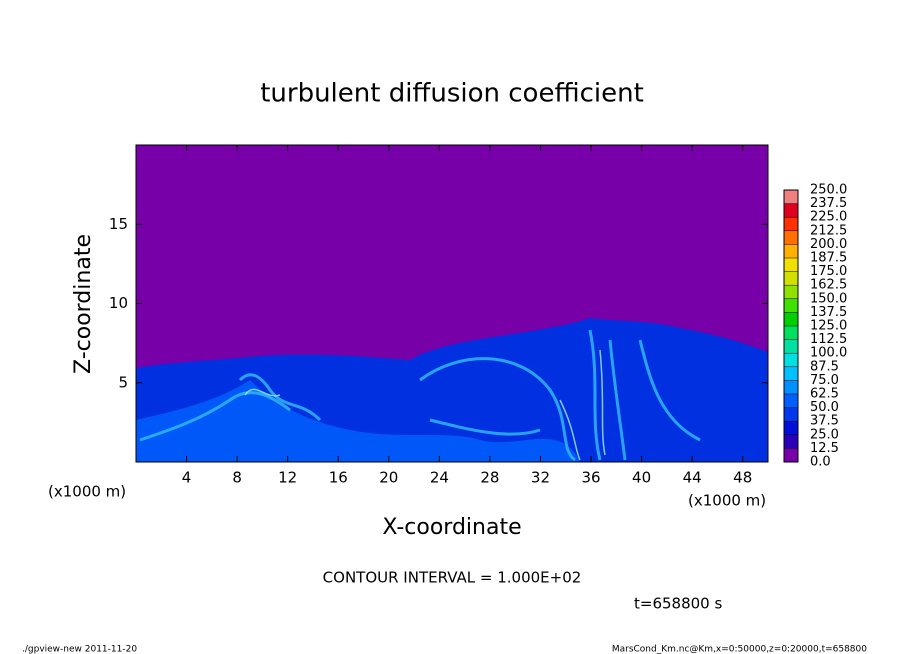 The width and height of the screenshot is (904, 654). Describe the element at coordinates (590, 478) in the screenshot. I see `x-tick-label: 36` at that location.